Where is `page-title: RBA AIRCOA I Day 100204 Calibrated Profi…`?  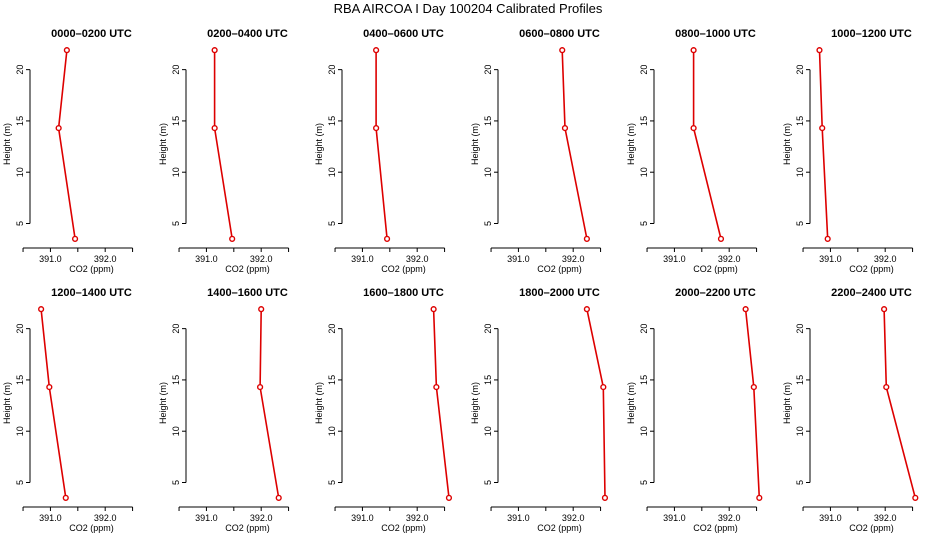 page-title: RBA AIRCOA I Day 100204 Calibrated Profi… is located at coordinates (468, 8).